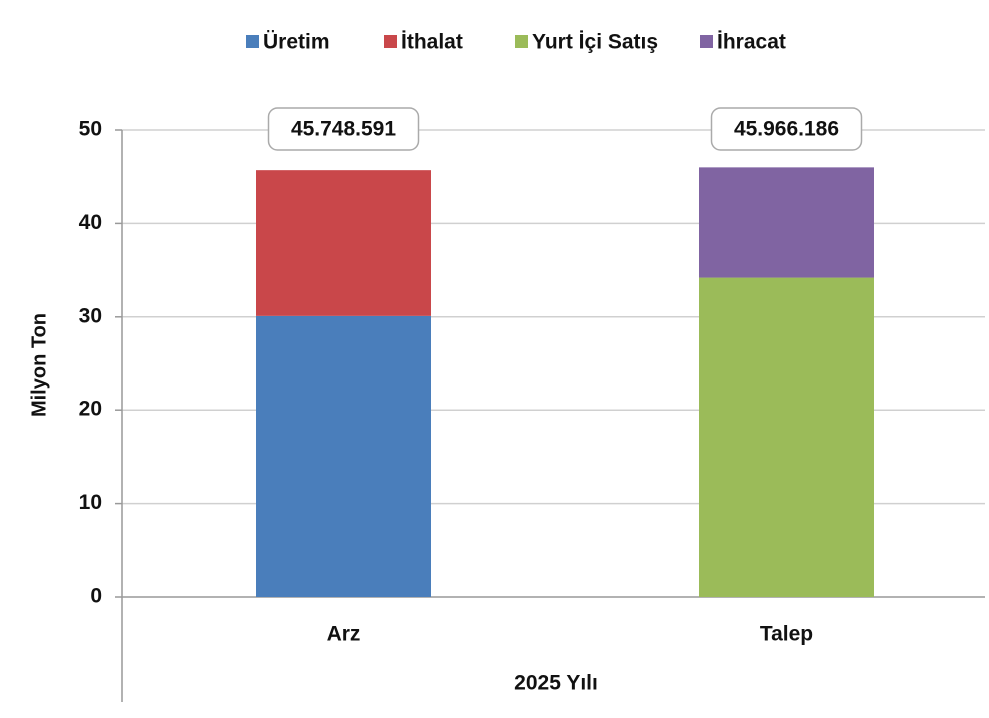  Describe the element at coordinates (90, 409) in the screenshot. I see `y-tick-label: 20` at that location.